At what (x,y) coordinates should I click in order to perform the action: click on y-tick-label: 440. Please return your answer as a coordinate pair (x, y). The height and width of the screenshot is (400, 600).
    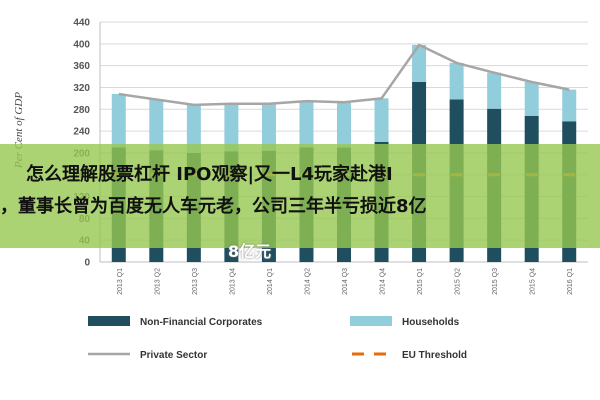
    Looking at the image, I should click on (81, 23).